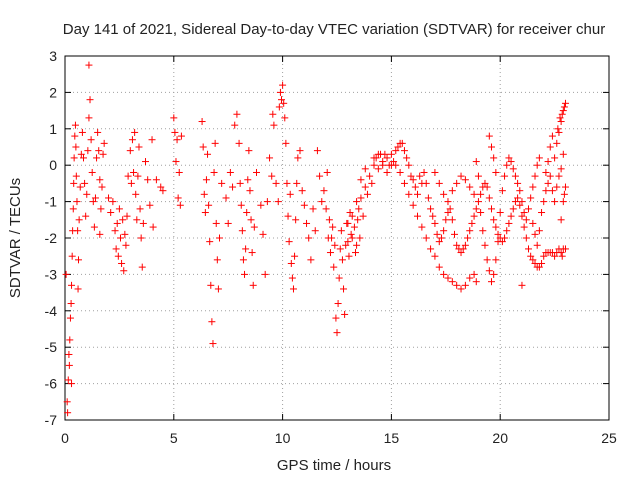 This screenshot has height=480, width=640. I want to click on y-tick-label: -3, so click(51, 274).